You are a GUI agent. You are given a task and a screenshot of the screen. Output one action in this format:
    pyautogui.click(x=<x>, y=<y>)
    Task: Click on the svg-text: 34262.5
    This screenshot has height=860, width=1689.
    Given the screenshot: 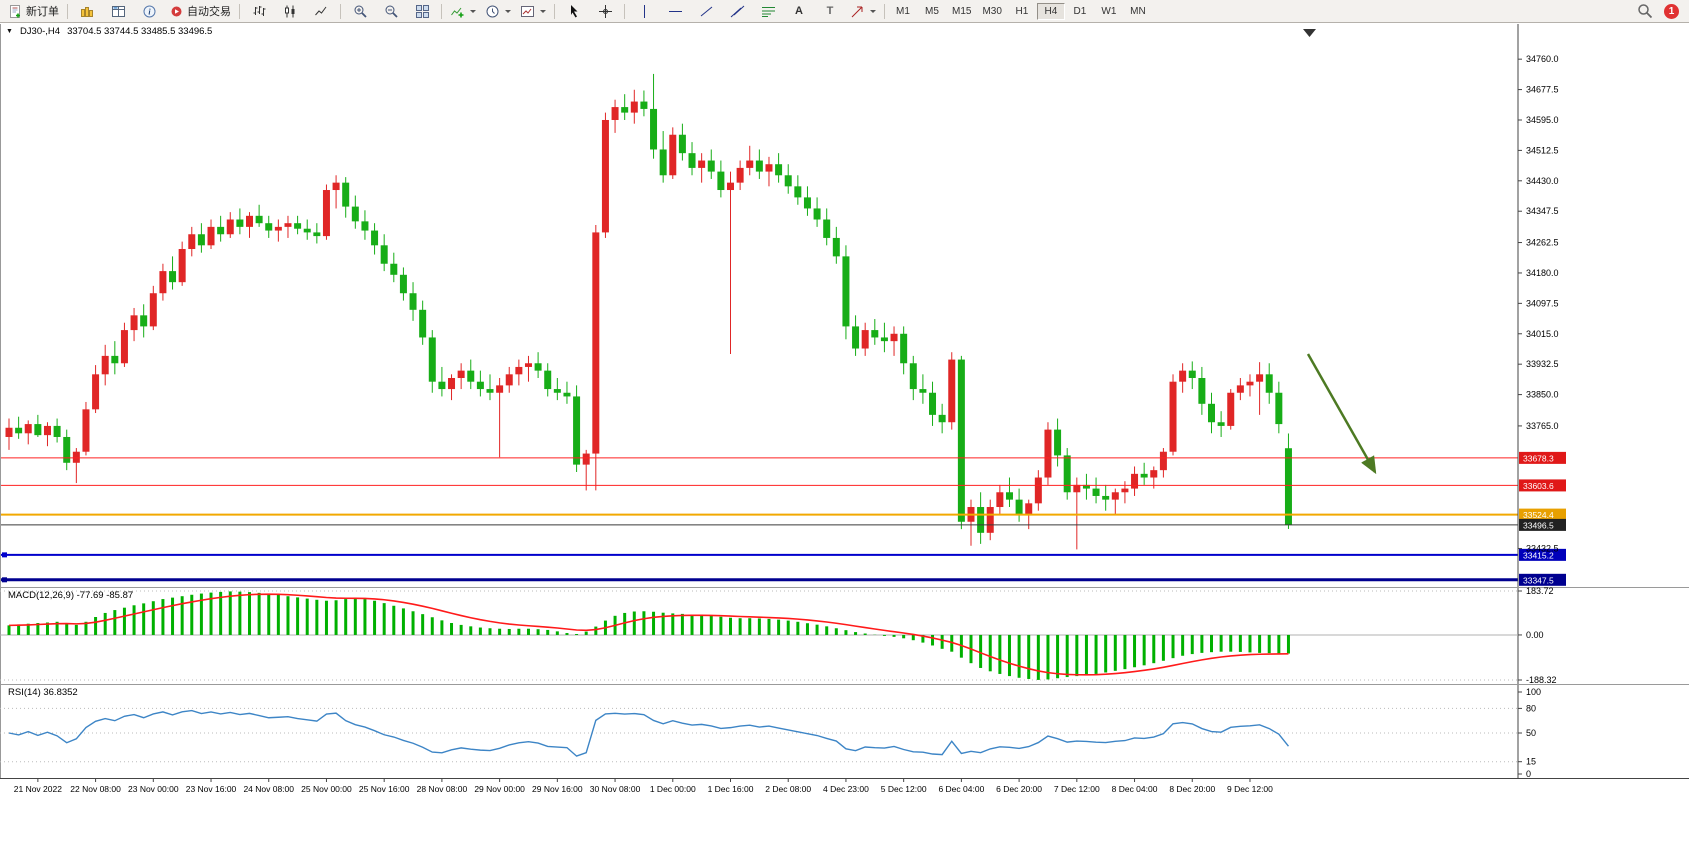 What is the action you would take?
    pyautogui.click(x=1542, y=243)
    